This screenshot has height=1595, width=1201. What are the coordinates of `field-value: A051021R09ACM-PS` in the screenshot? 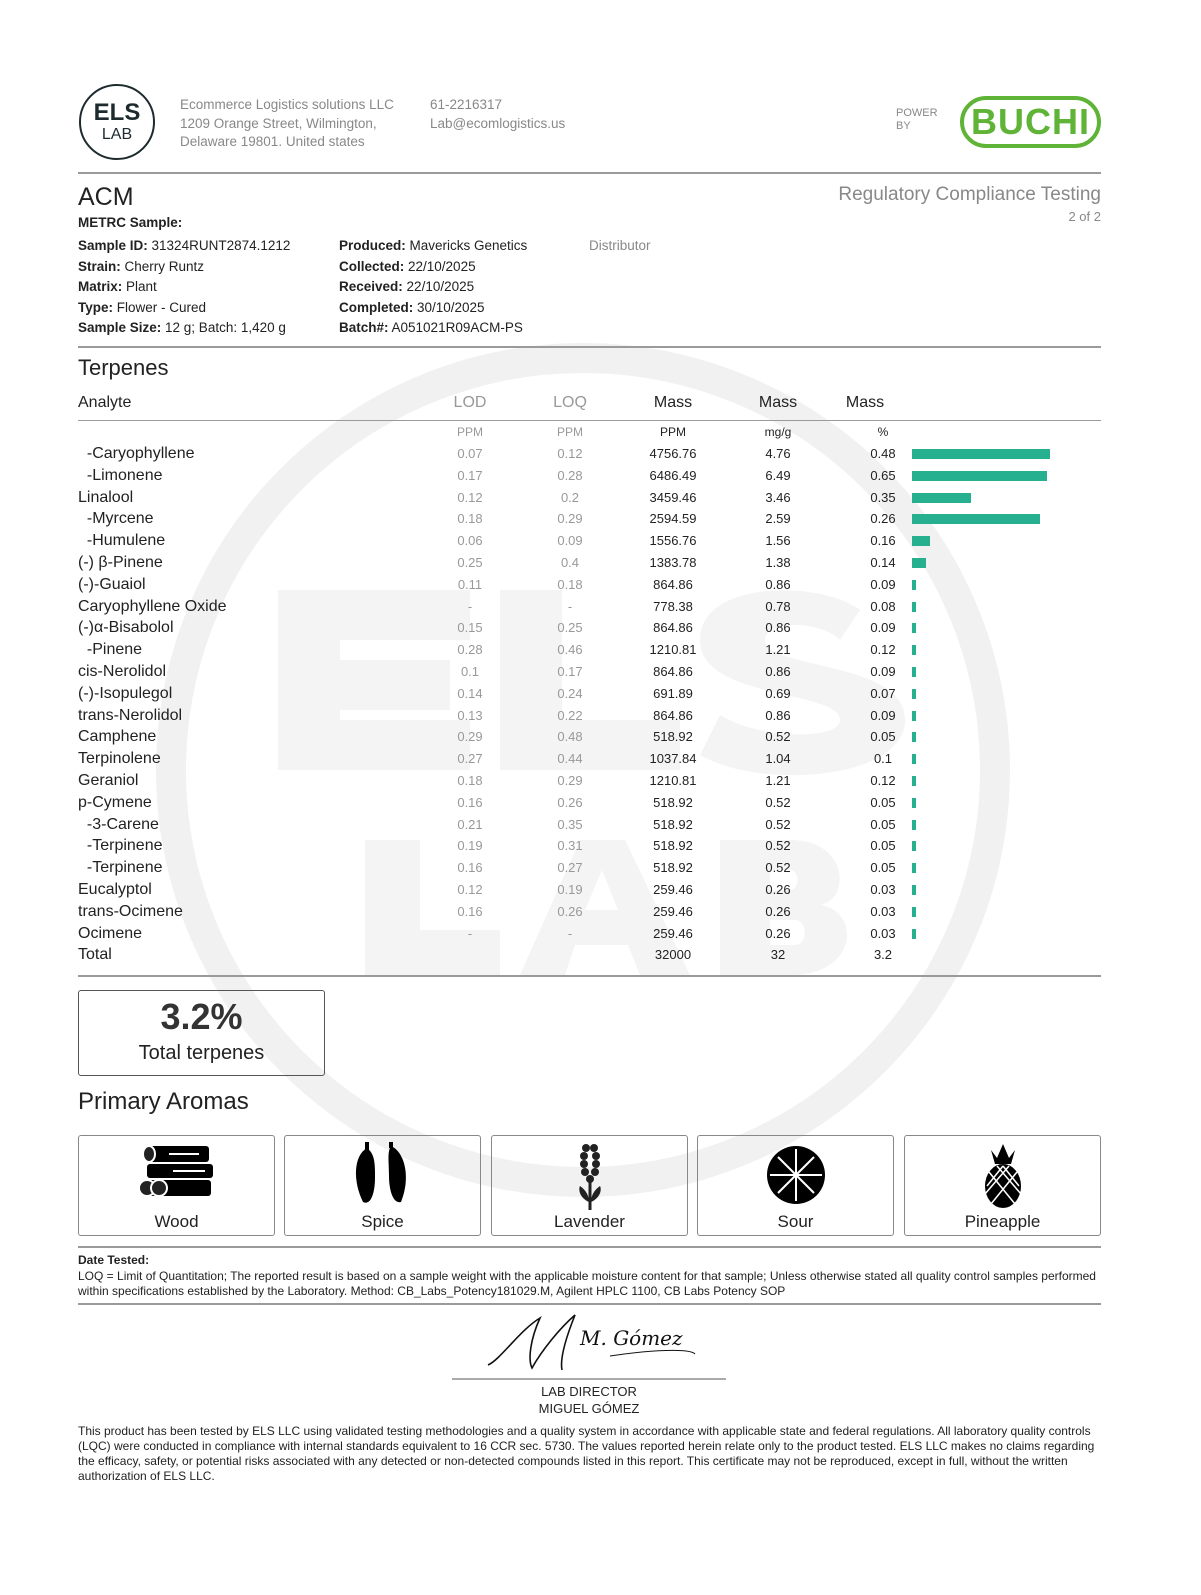 It's located at (455, 327).